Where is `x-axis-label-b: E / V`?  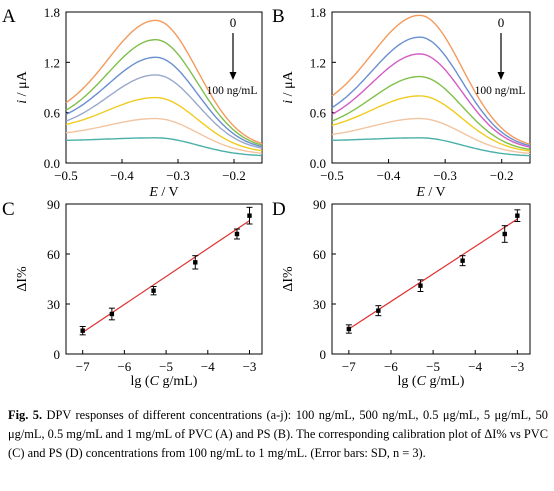 x-axis-label-b: E / V is located at coordinates (430, 192).